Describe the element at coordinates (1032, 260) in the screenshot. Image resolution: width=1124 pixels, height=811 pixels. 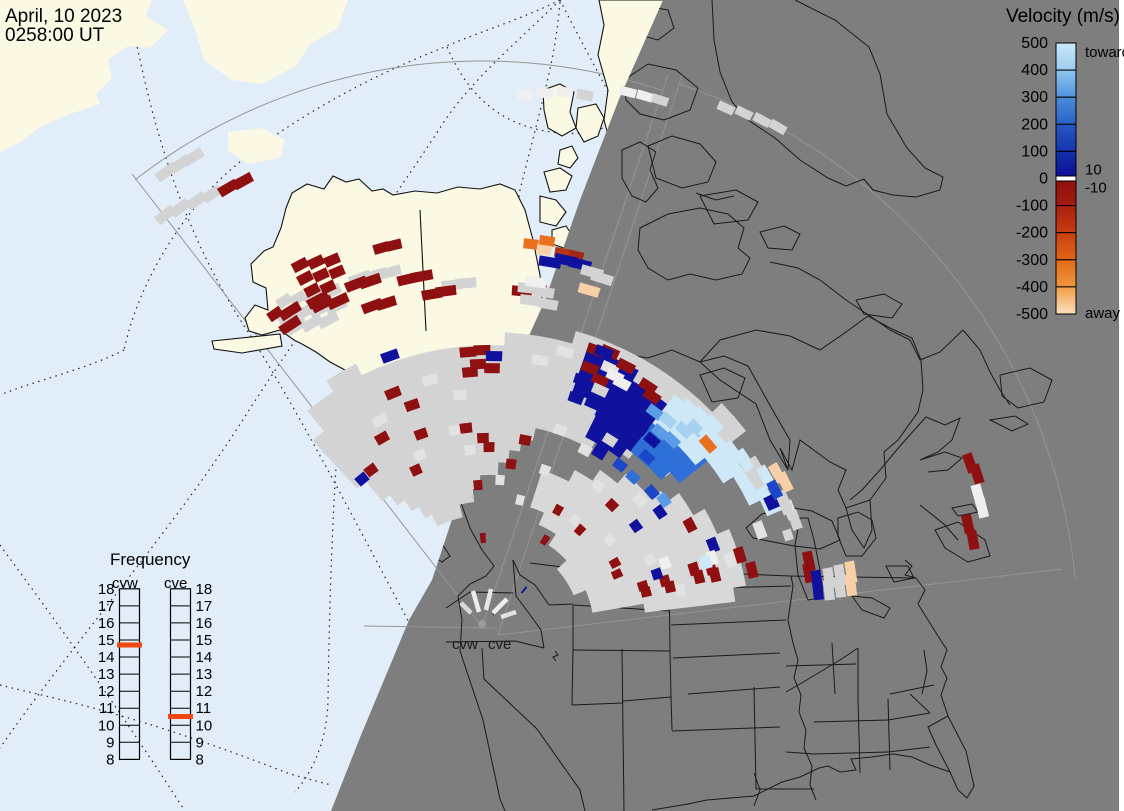
I see `svg-text: -300` at that location.